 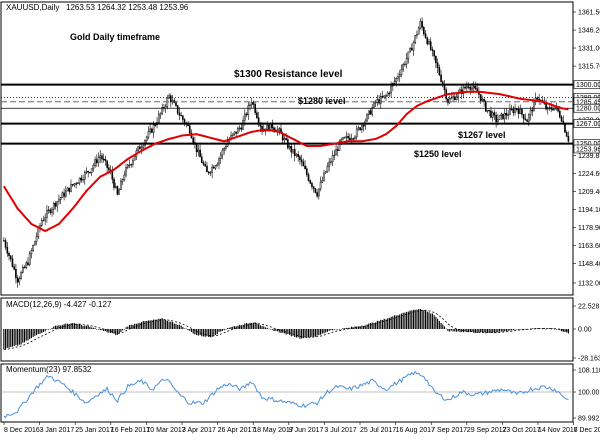 What do you see at coordinates (199, 430) in the screenshot?
I see `x-tick-label: 3 Apr 2017` at bounding box center [199, 430].